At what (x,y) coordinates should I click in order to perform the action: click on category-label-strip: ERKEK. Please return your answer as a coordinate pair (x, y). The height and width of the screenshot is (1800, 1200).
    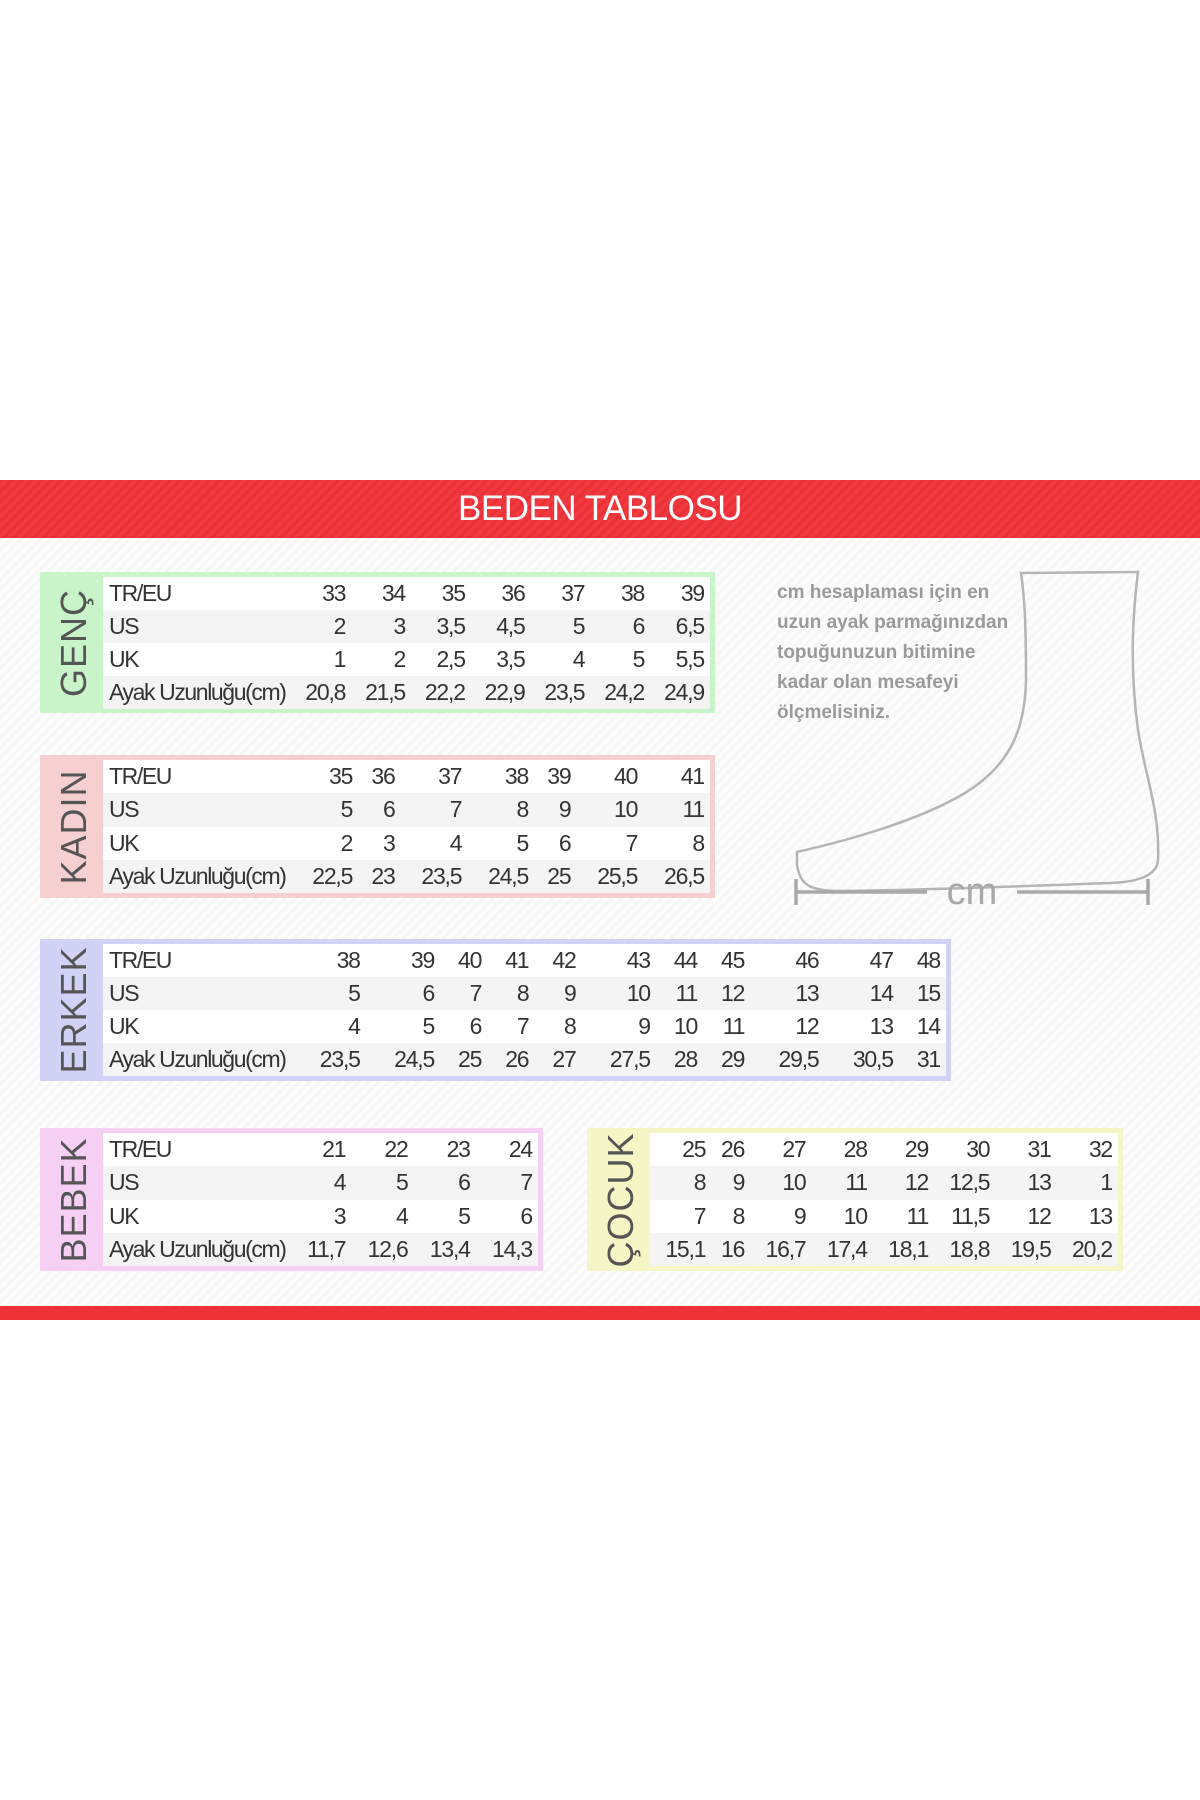
    Looking at the image, I should click on (74, 1010).